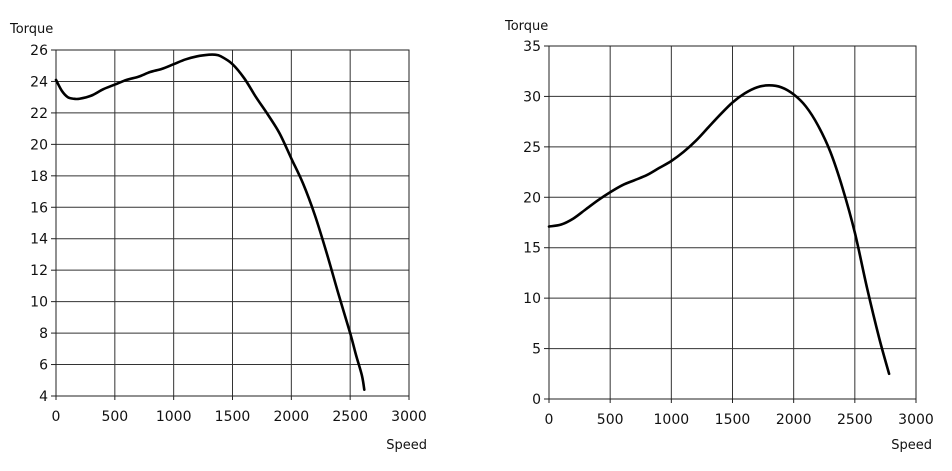 Image resolution: width=952 pixels, height=471 pixels. What do you see at coordinates (532, 97) in the screenshot?
I see `y-tick-label: 30` at bounding box center [532, 97].